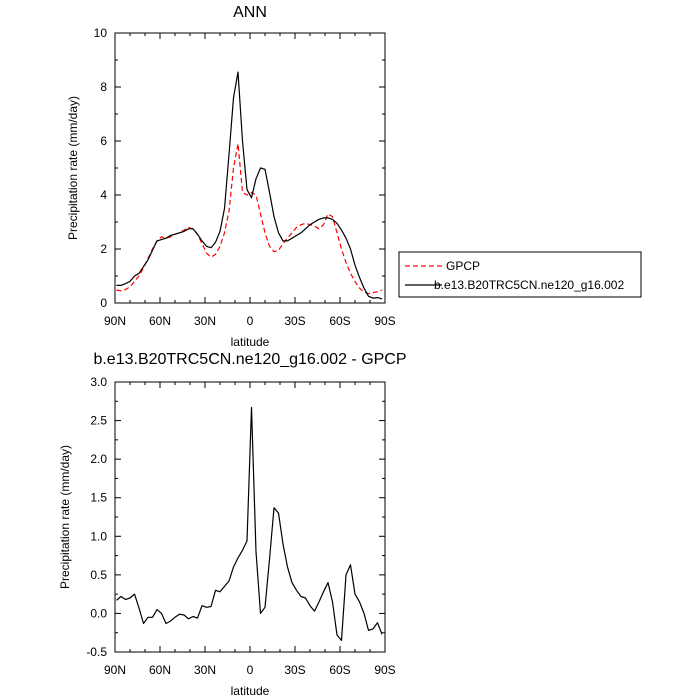  I want to click on bottom-x-tick-label: 0, so click(250, 670).